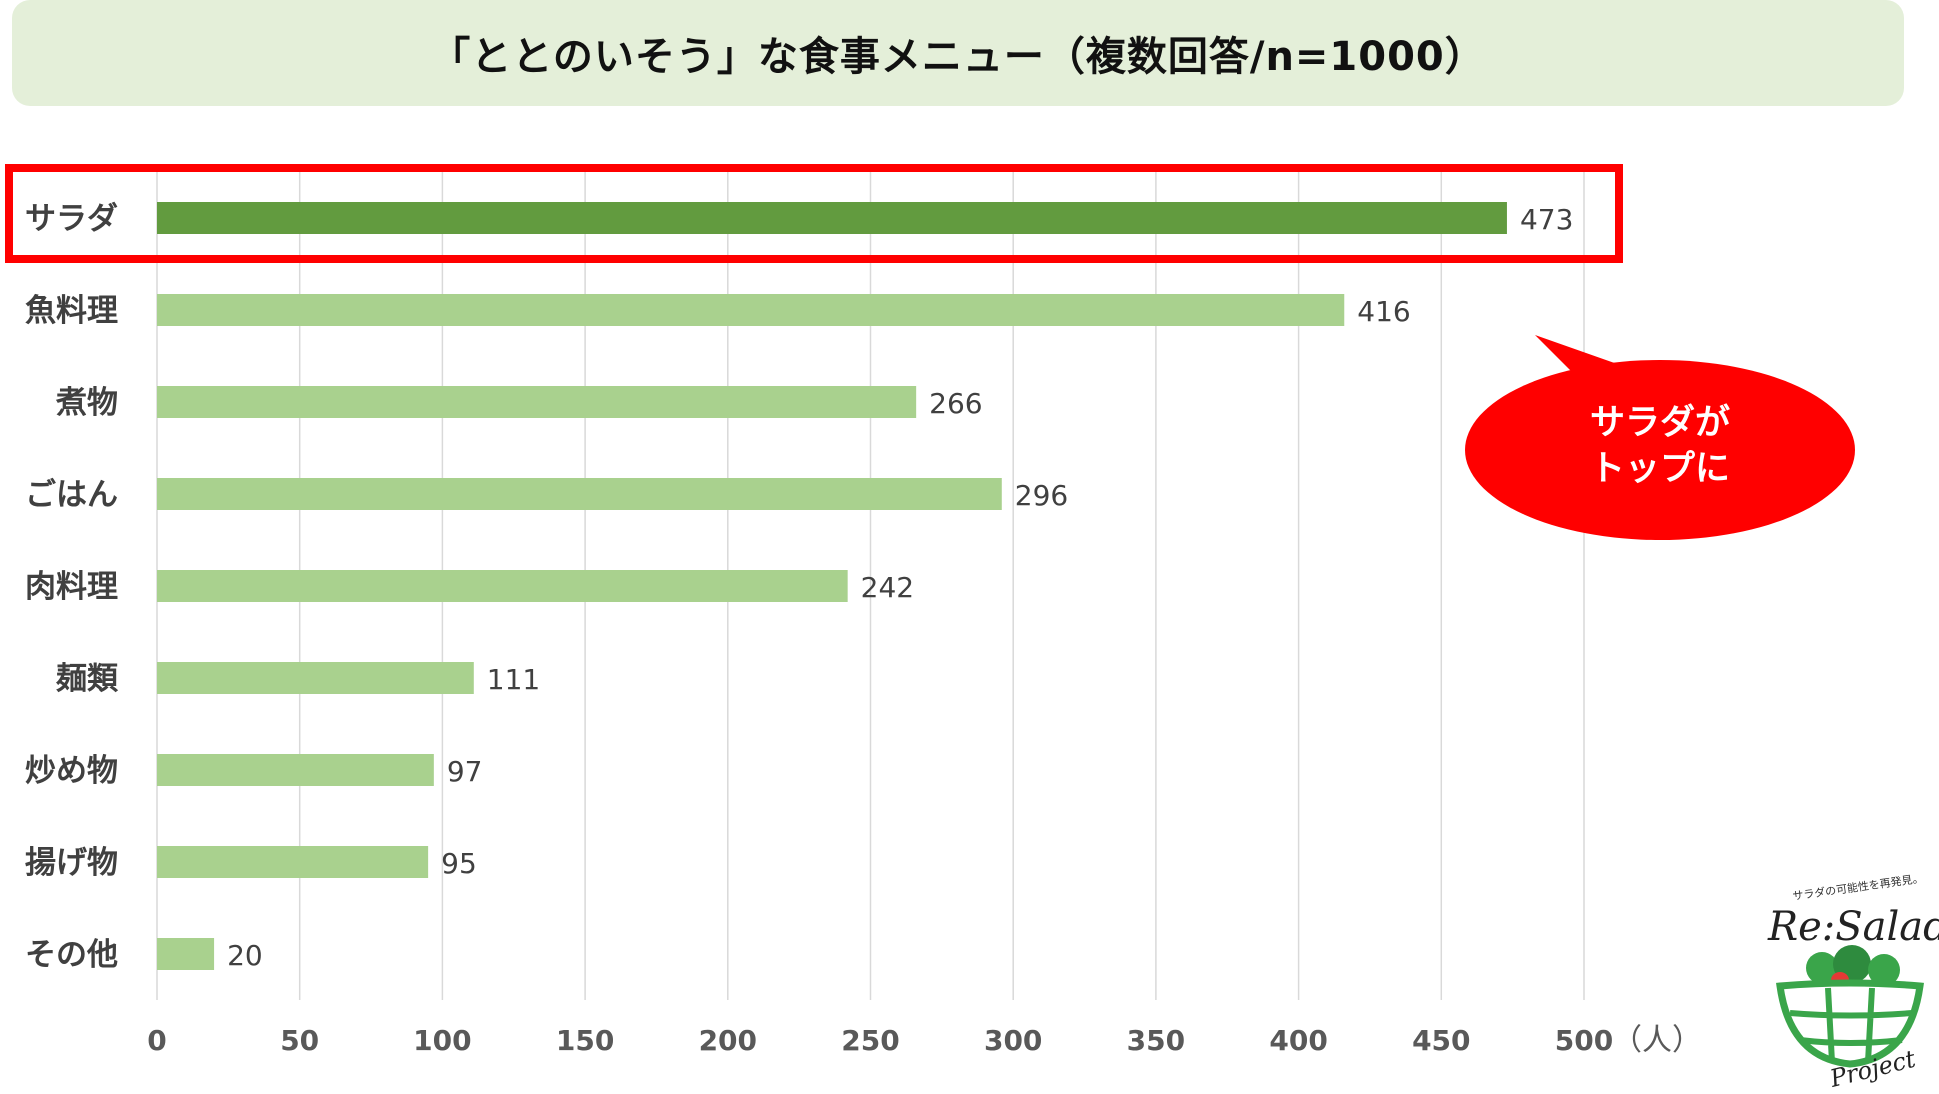 This screenshot has height=1094, width=1939. What do you see at coordinates (1584, 1040) in the screenshot?
I see `x-tick-label: 500` at bounding box center [1584, 1040].